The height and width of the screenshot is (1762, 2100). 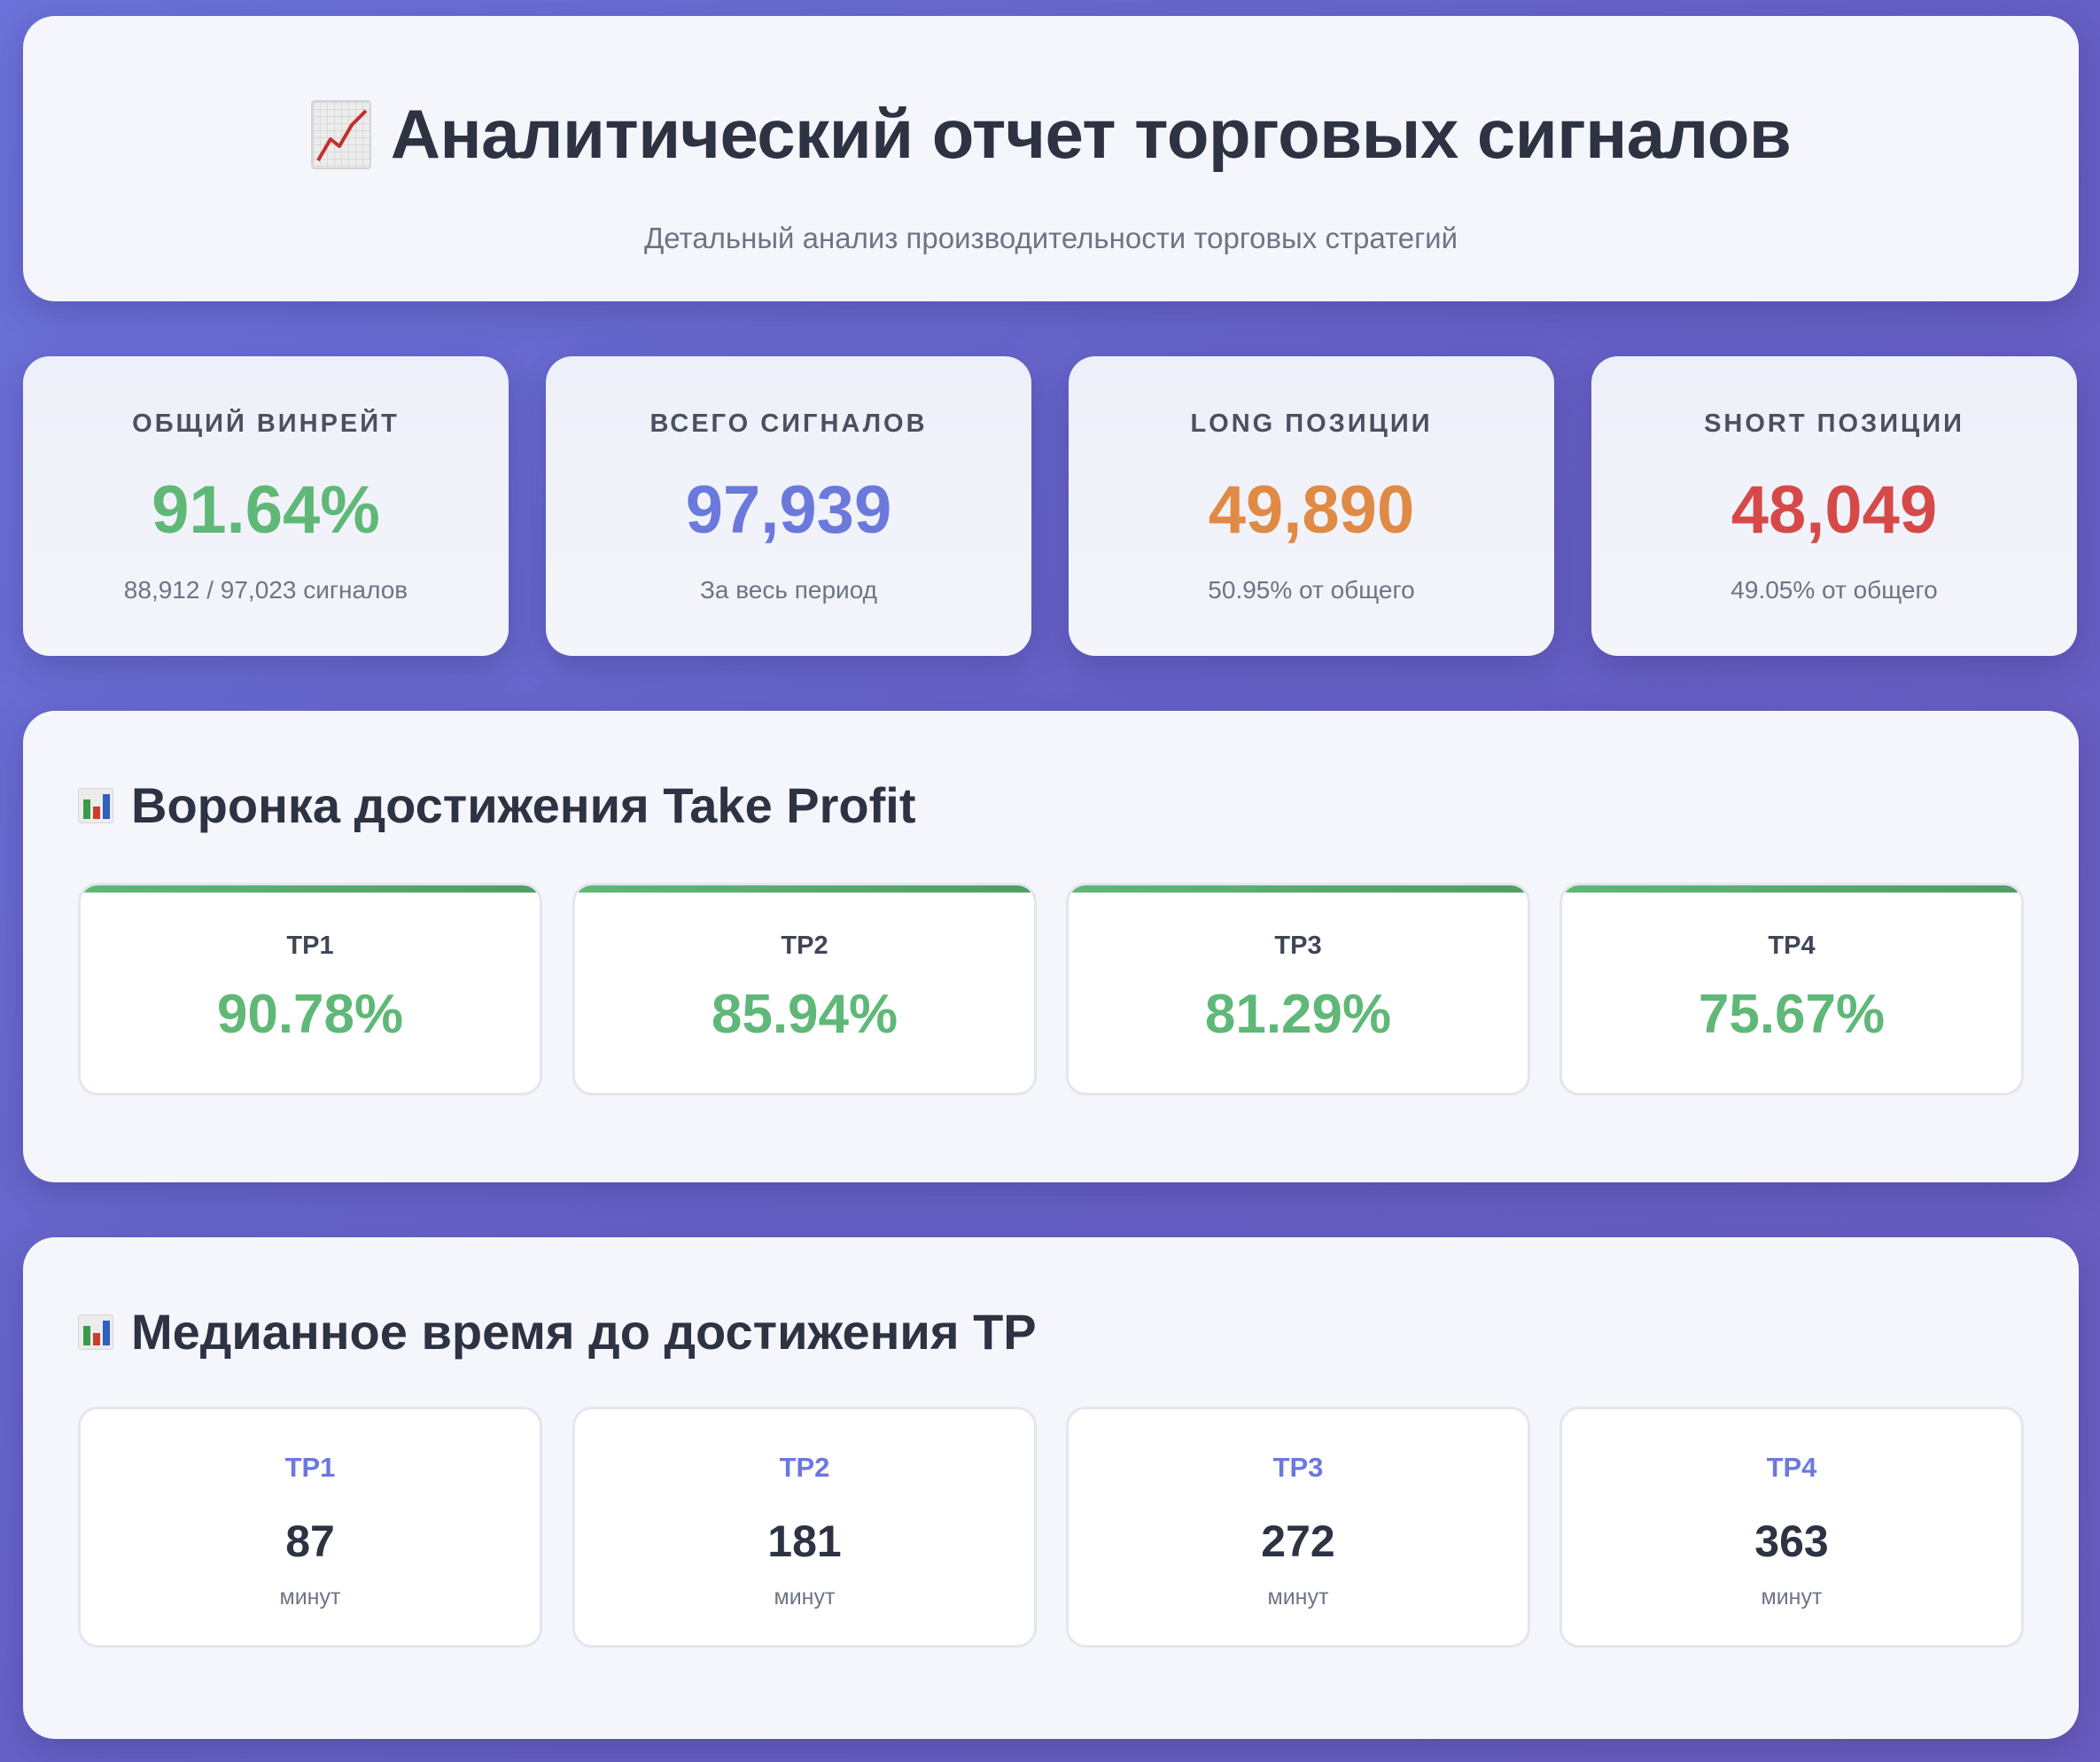 I want to click on stat-value: 91.64%, so click(x=266, y=510).